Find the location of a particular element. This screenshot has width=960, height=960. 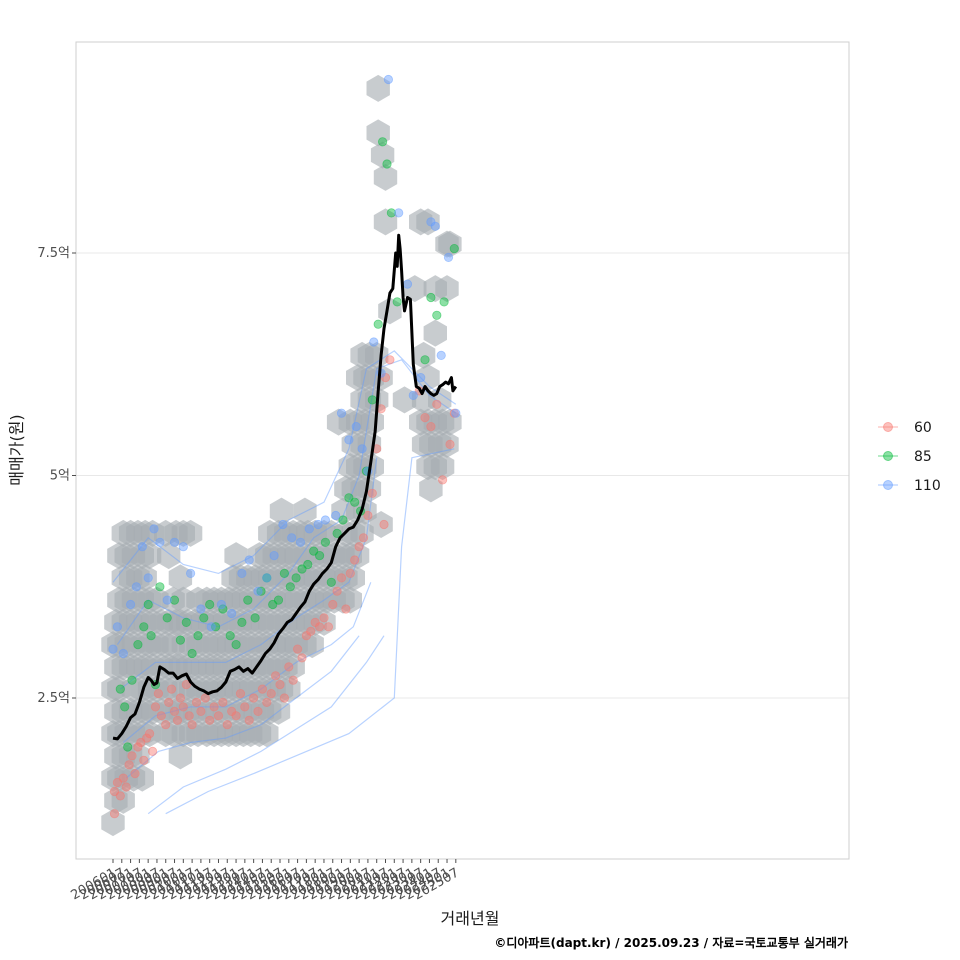

legend-key-point is located at coordinates (888, 485).